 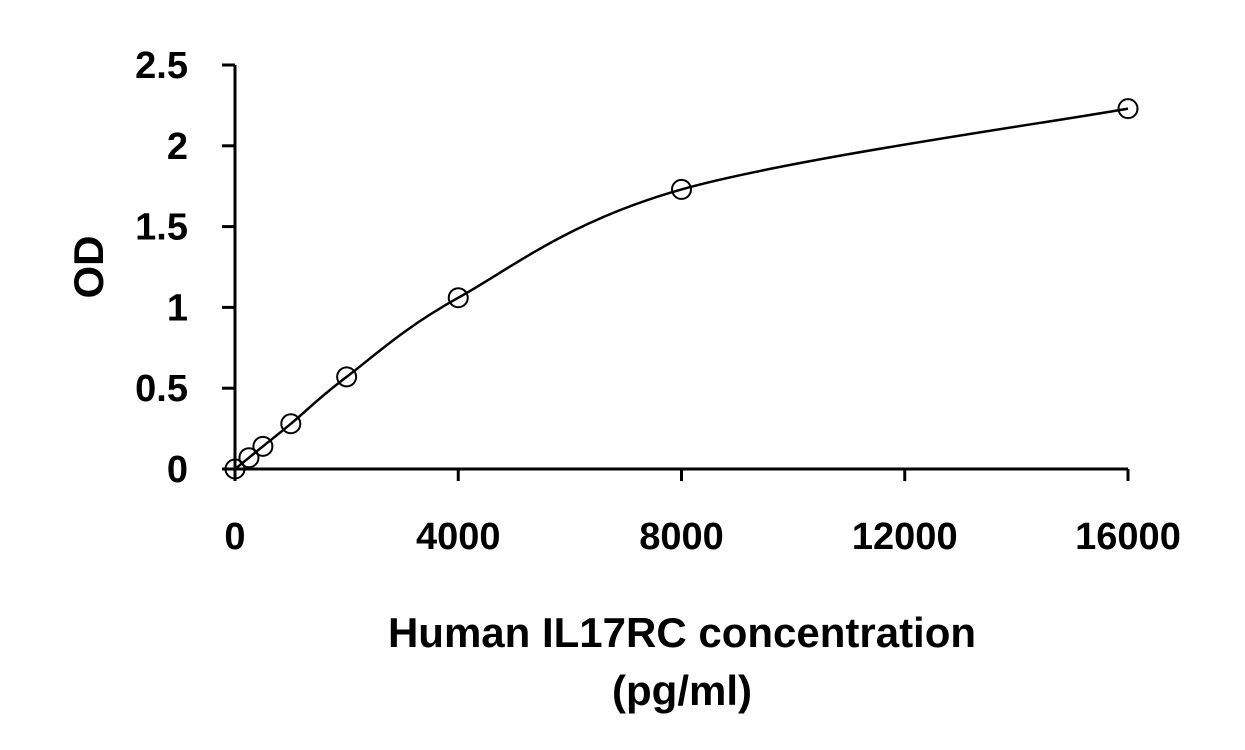 I want to click on x-tick-label: 12000, so click(x=905, y=537).